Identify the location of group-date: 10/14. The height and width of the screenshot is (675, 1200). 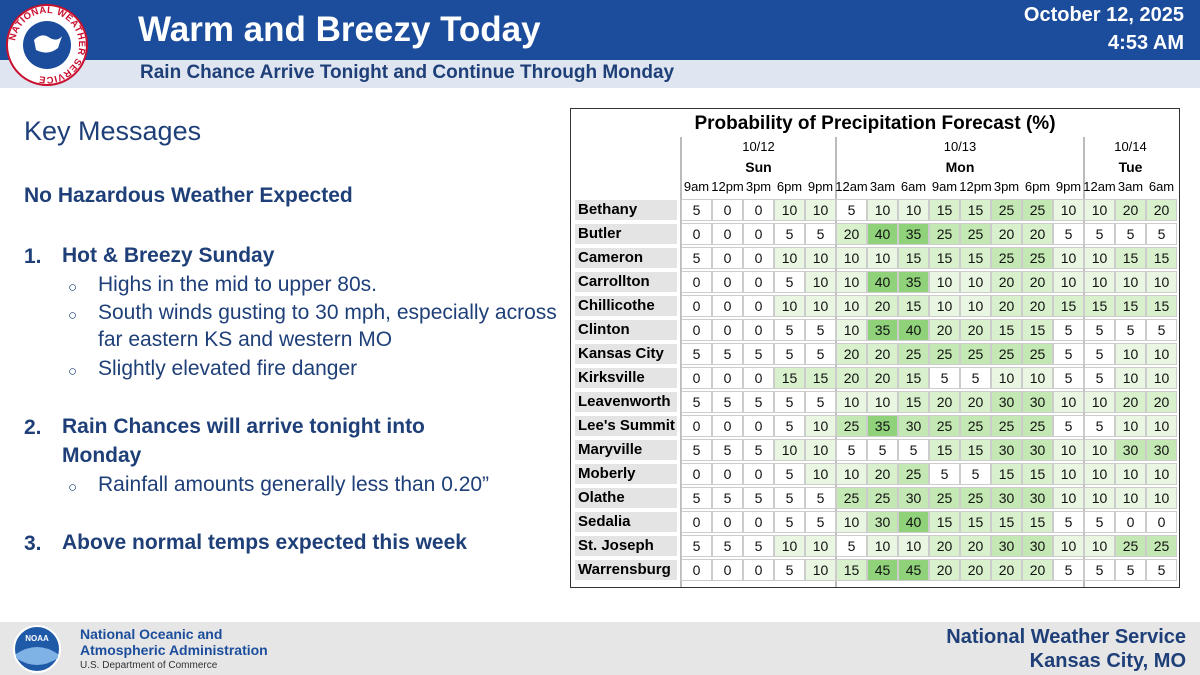
(1130, 146).